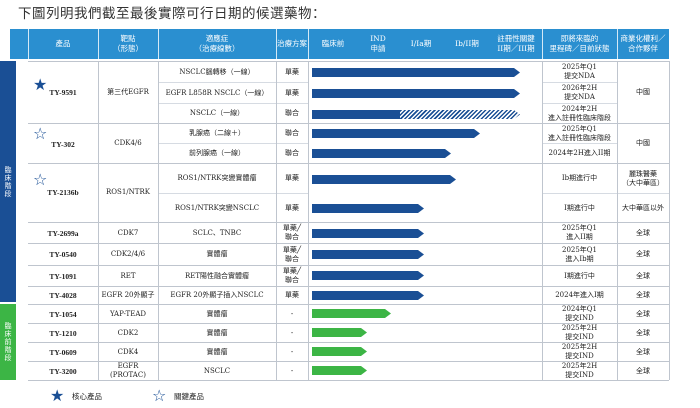  Describe the element at coordinates (63, 333) in the screenshot. I see `product-name: TY-1210` at that location.